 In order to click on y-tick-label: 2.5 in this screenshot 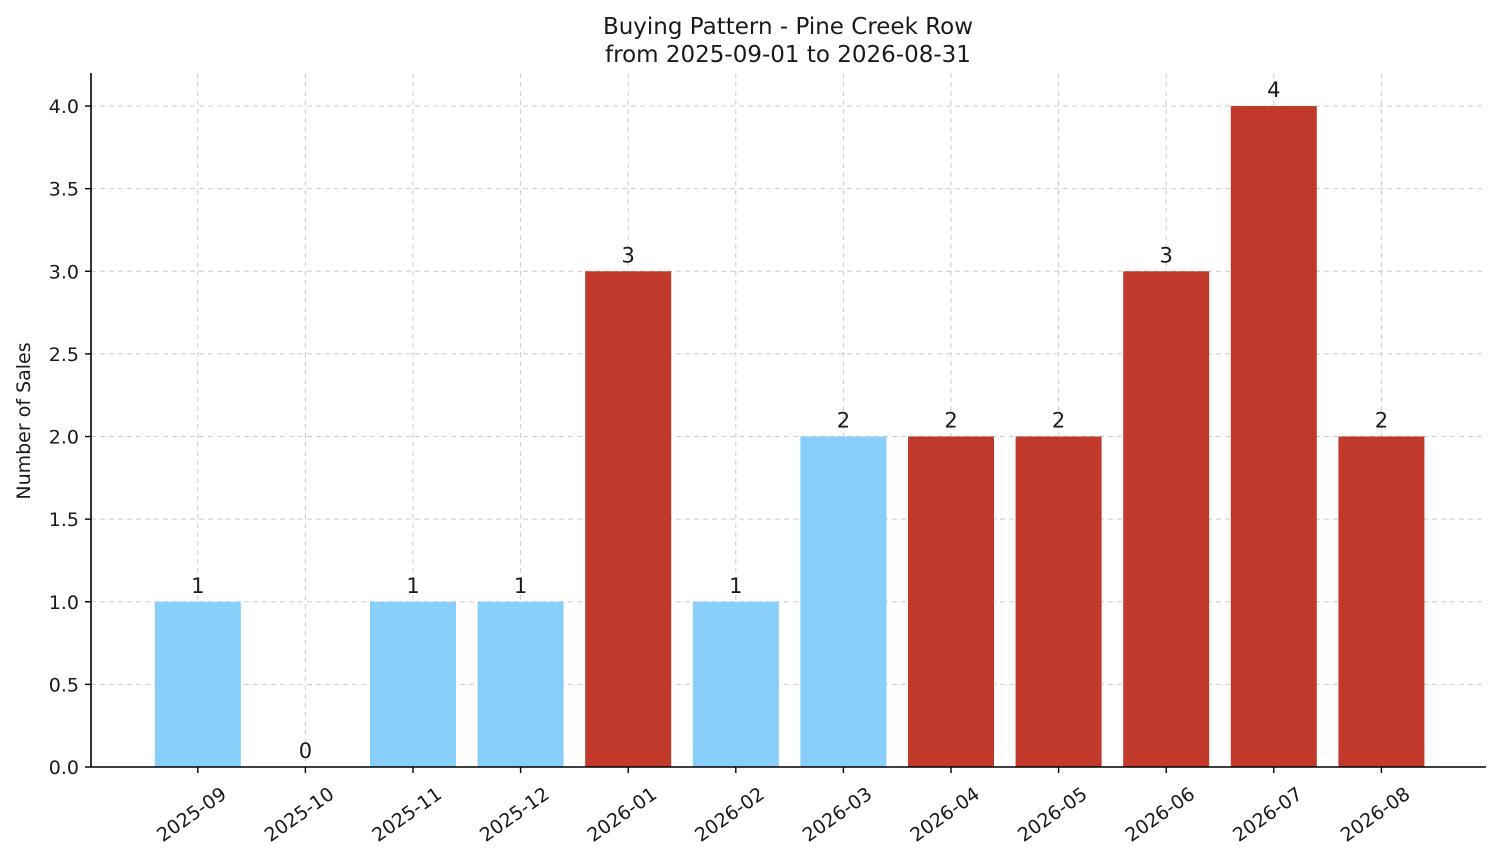, I will do `click(64, 355)`.